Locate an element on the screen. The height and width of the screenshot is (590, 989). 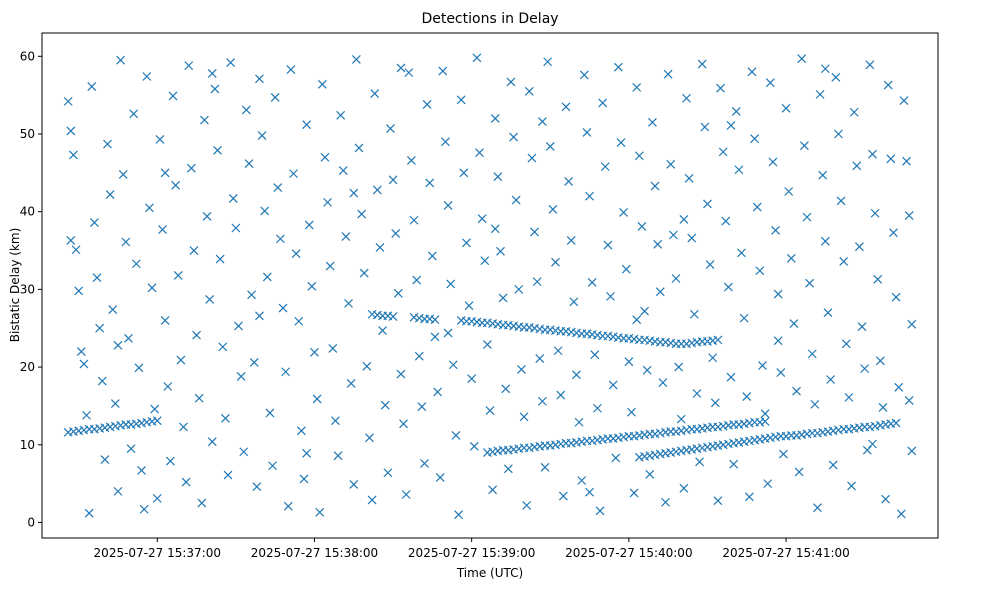
x-tick-label: 2025-07-27 15:39:00 is located at coordinates (471, 553).